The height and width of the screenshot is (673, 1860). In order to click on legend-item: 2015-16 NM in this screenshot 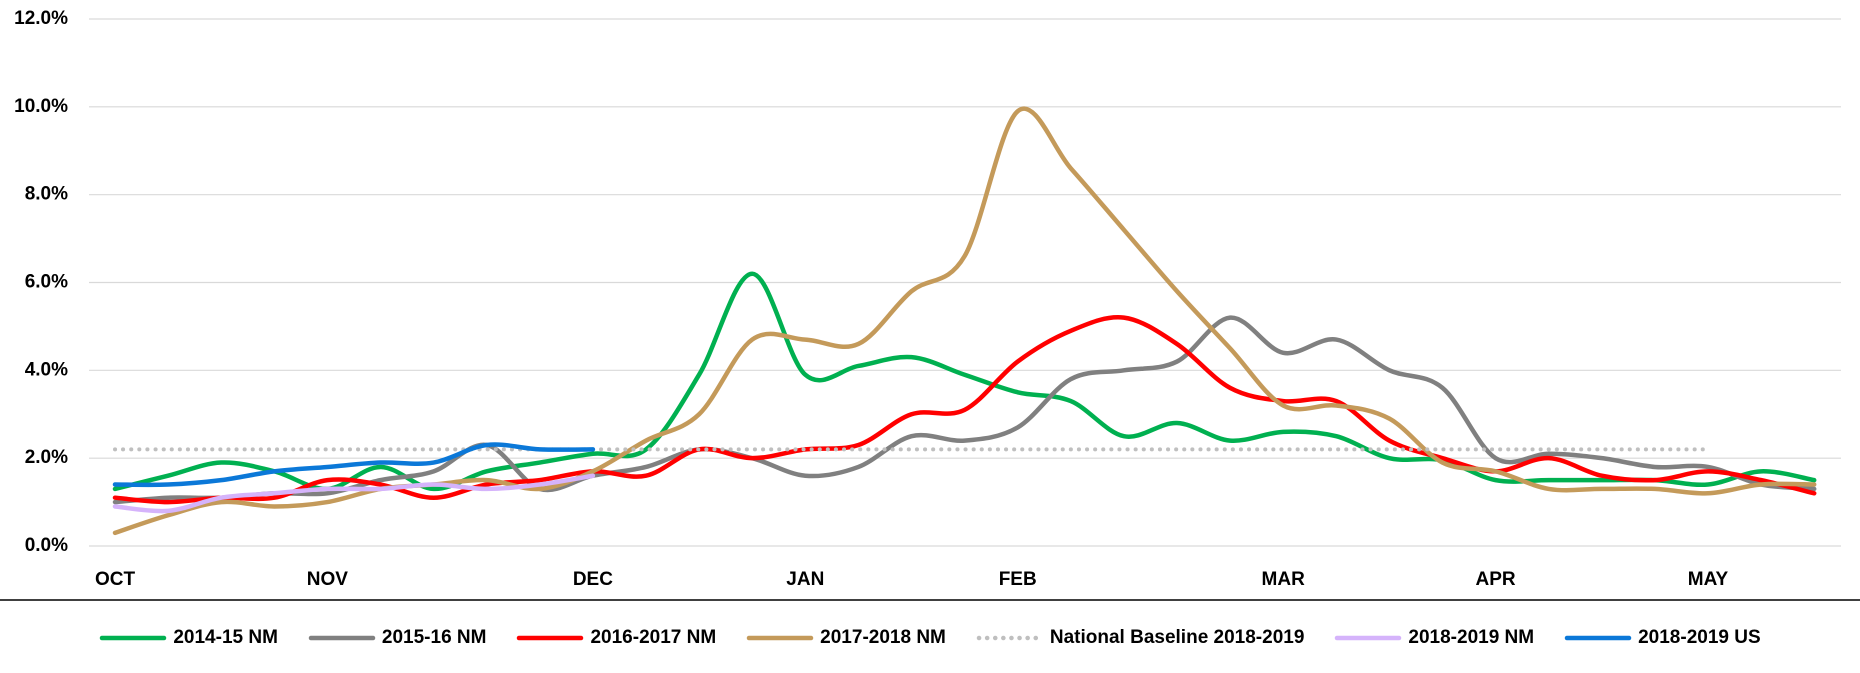, I will do `click(397, 638)`.